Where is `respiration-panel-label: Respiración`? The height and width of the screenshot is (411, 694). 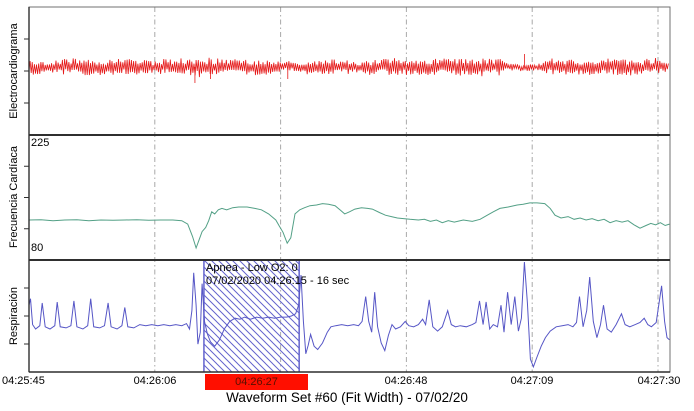
respiration-panel-label: Respiración is located at coordinates (14, 316).